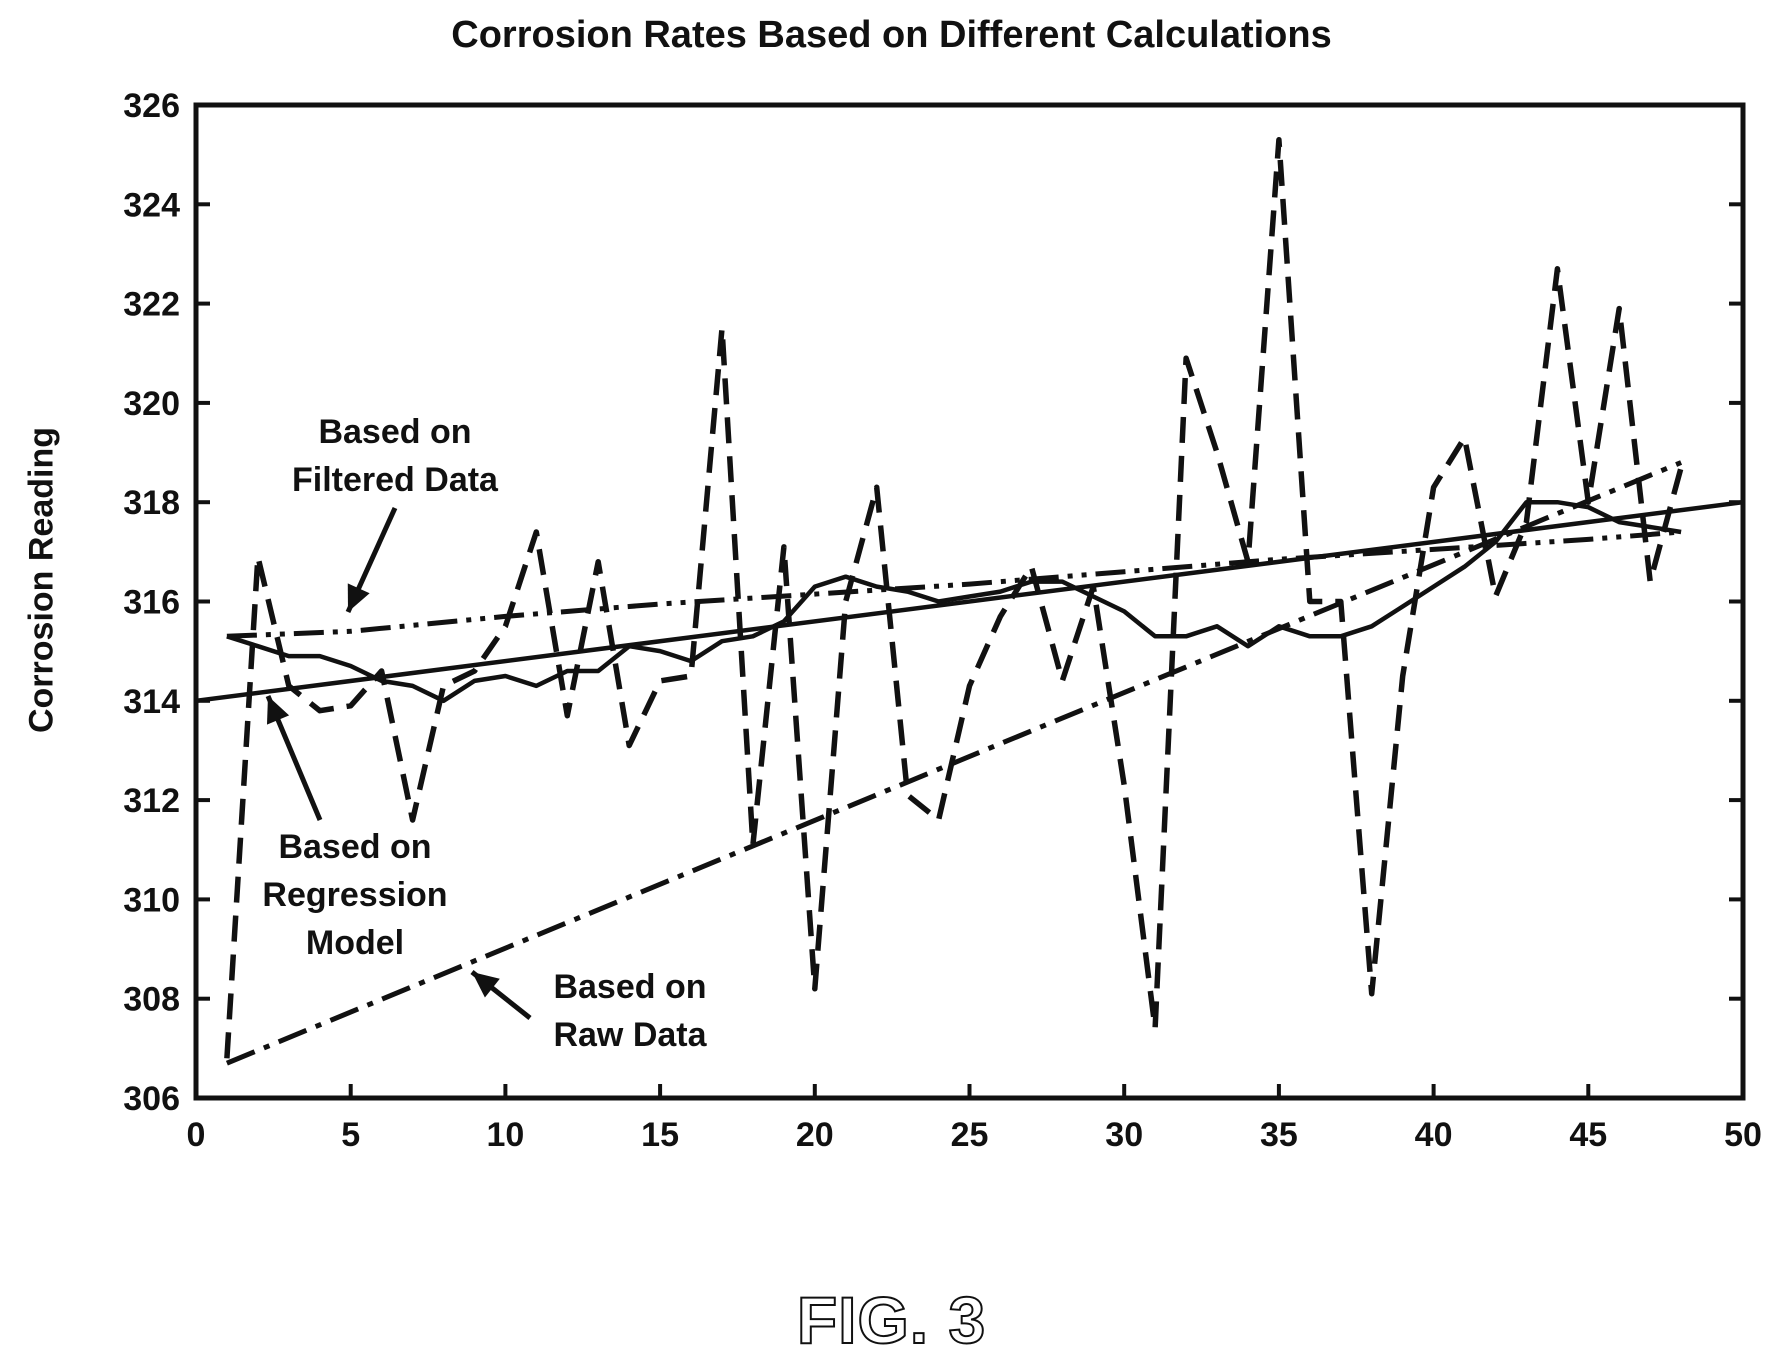 The image size is (1783, 1360). What do you see at coordinates (151, 702) in the screenshot?
I see `y-tick-label: 314` at bounding box center [151, 702].